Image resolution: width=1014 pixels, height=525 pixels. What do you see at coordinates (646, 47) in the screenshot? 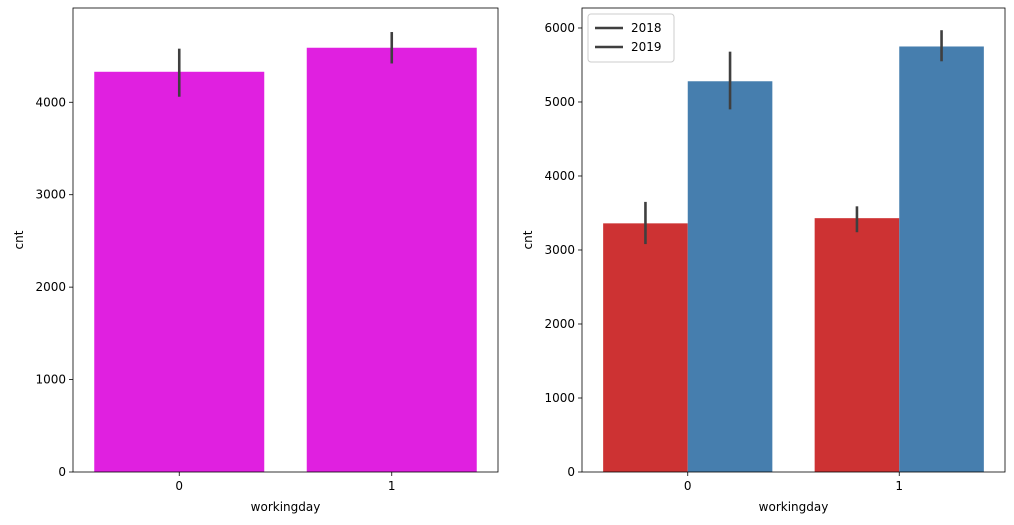
I see `legend-label-2019: 2019` at bounding box center [646, 47].